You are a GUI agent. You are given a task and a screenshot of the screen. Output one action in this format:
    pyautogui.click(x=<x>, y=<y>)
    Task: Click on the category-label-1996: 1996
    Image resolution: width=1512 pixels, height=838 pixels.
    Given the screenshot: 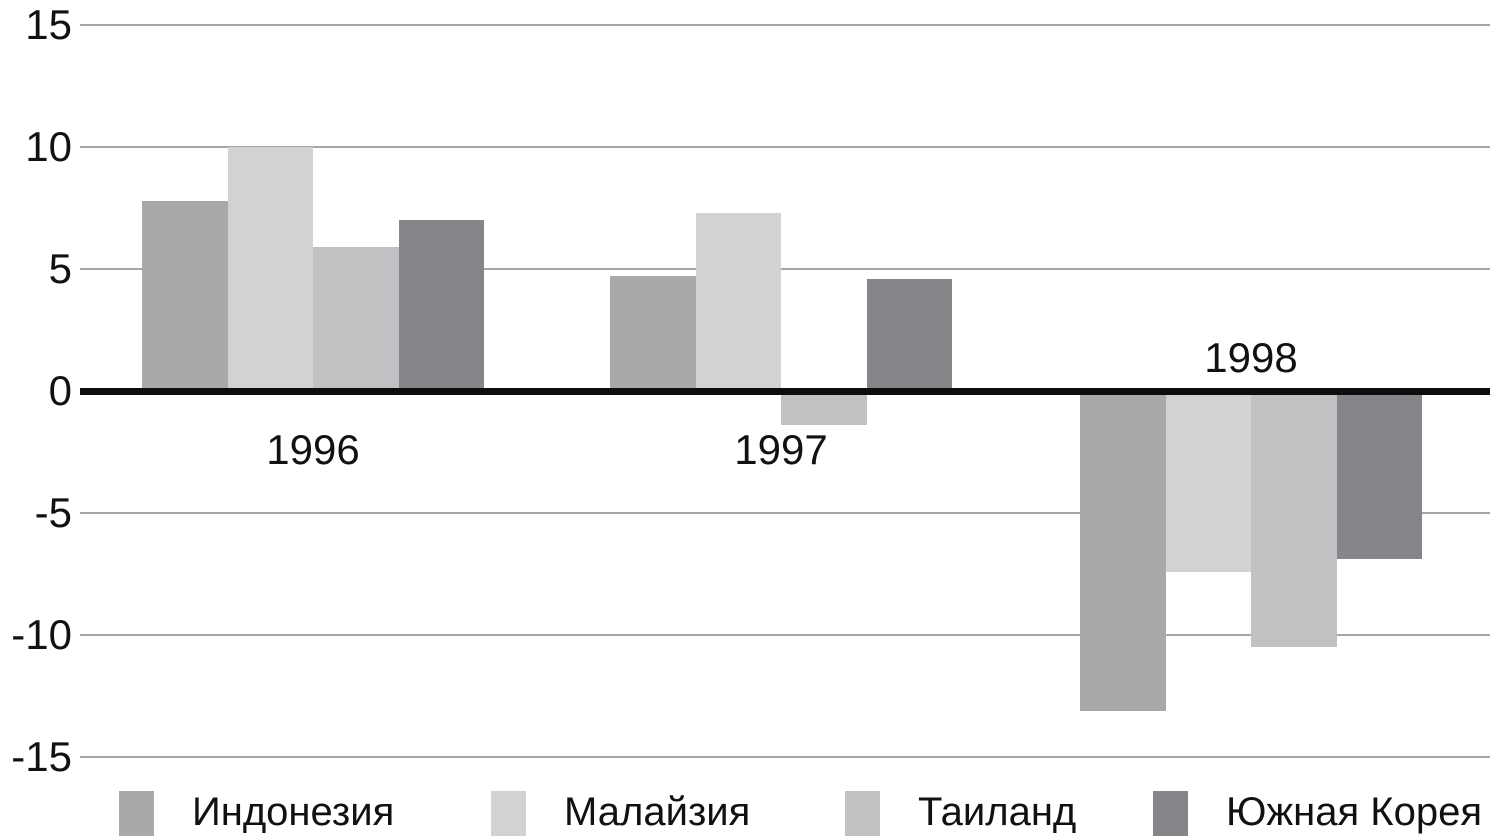 What is the action you would take?
    pyautogui.click(x=313, y=449)
    